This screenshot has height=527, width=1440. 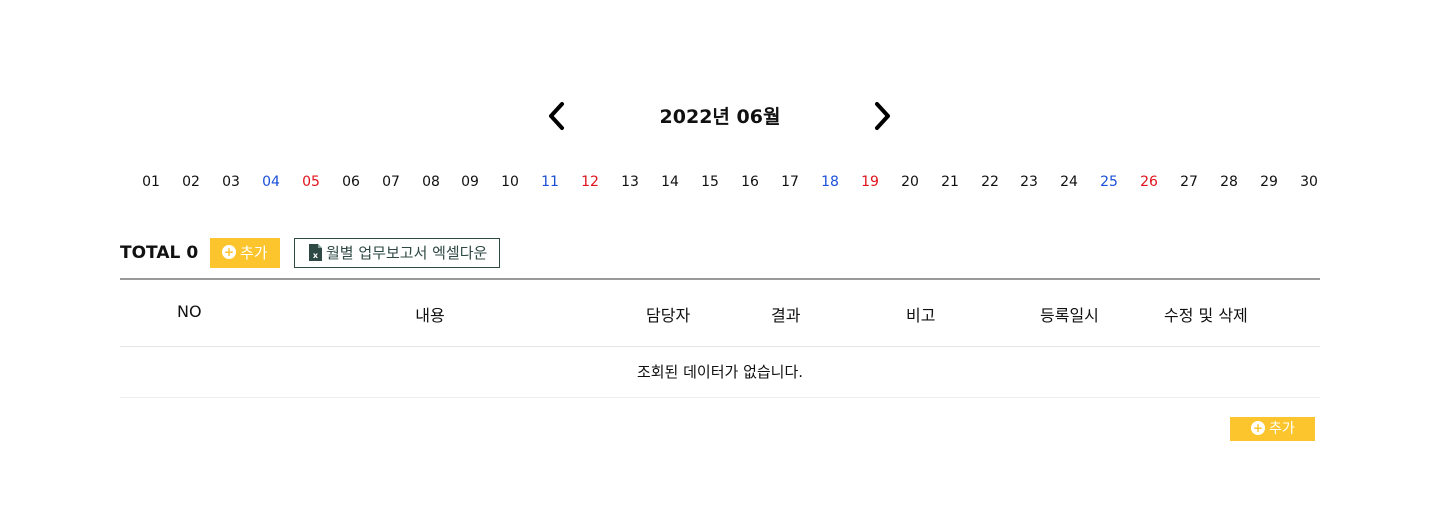 What do you see at coordinates (1206, 315) in the screenshot?
I see `header-edit-delete: 수정 및 삭제` at bounding box center [1206, 315].